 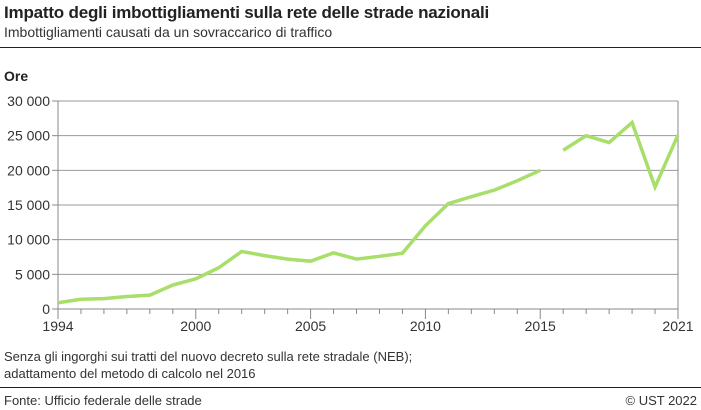 What do you see at coordinates (350, 387) in the screenshot?
I see `footer-divider` at bounding box center [350, 387].